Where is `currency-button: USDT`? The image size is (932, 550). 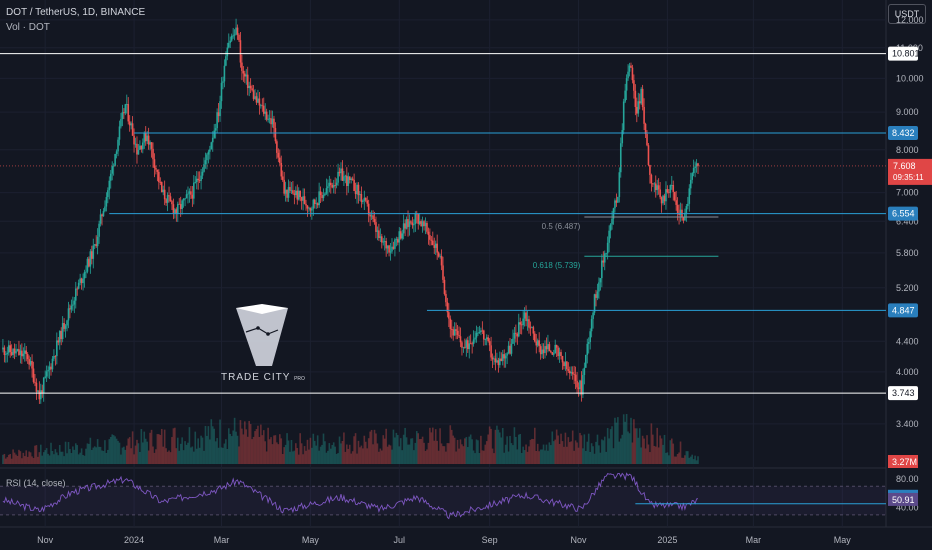
currency-button: USDT is located at coordinates (907, 14).